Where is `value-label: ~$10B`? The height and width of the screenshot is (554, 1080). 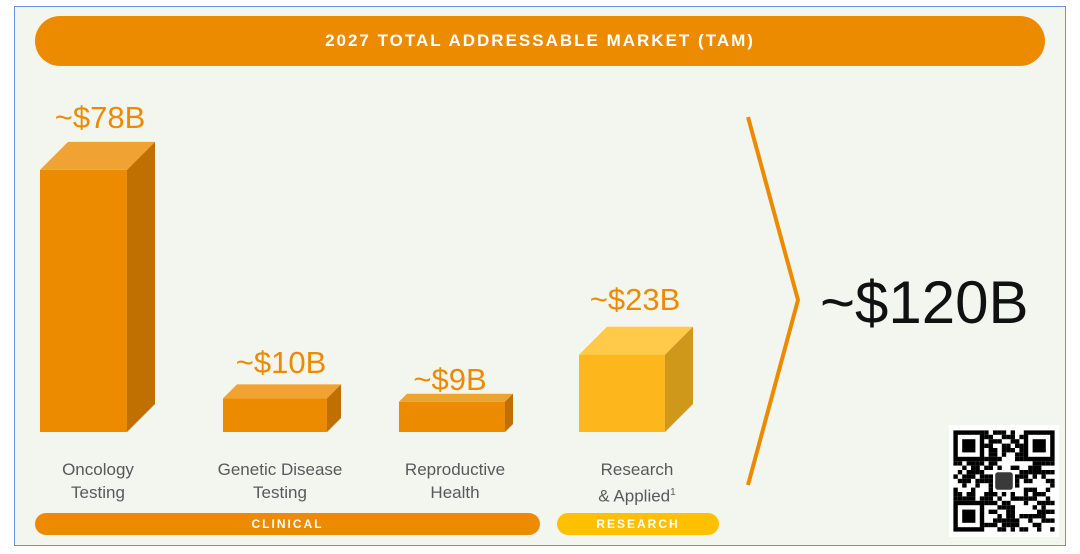
value-label: ~$10B is located at coordinates (281, 362).